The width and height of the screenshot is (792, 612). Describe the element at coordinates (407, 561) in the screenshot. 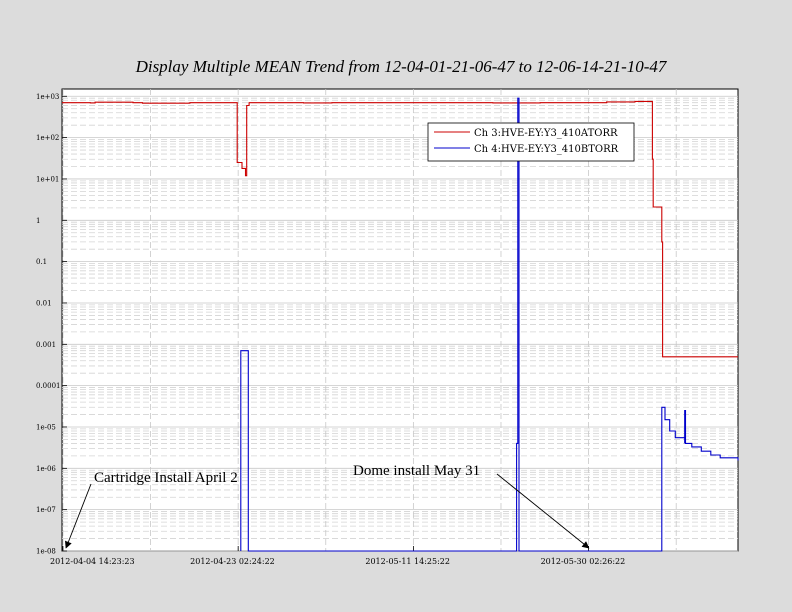

I see `x-tick-label: 2012-05-11 14:25:22` at that location.